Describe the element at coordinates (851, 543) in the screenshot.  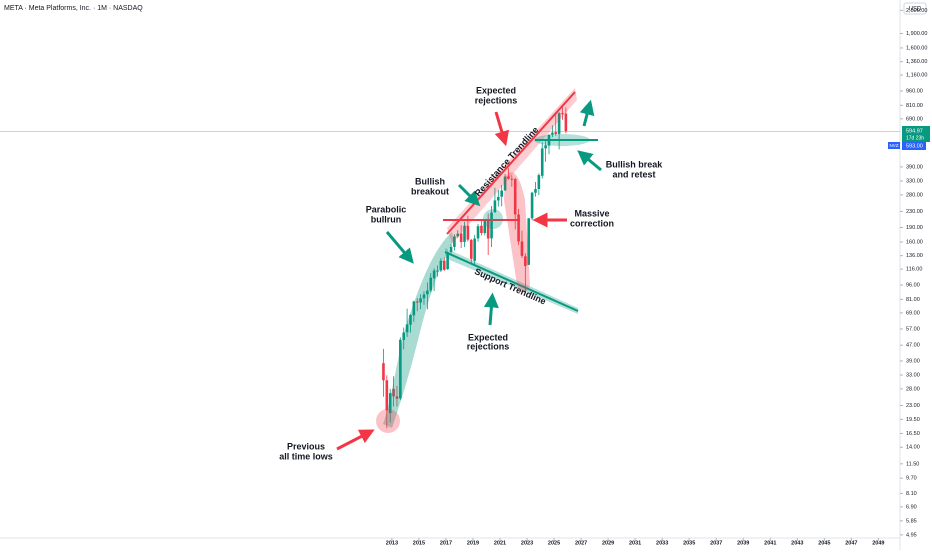
I see `x-tick-label: 2047` at that location.